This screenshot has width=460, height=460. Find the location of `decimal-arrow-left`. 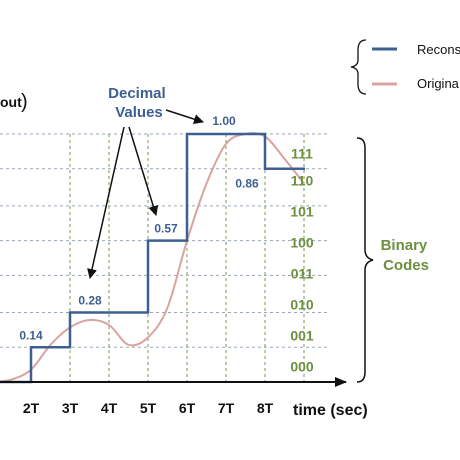

decimal-arrow-left is located at coordinates (106, 202).